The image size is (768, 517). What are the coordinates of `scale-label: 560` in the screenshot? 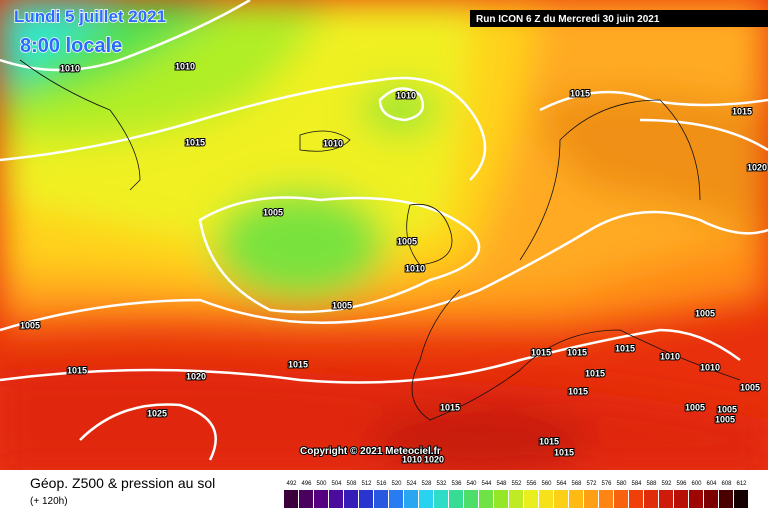 It's located at (546, 484).